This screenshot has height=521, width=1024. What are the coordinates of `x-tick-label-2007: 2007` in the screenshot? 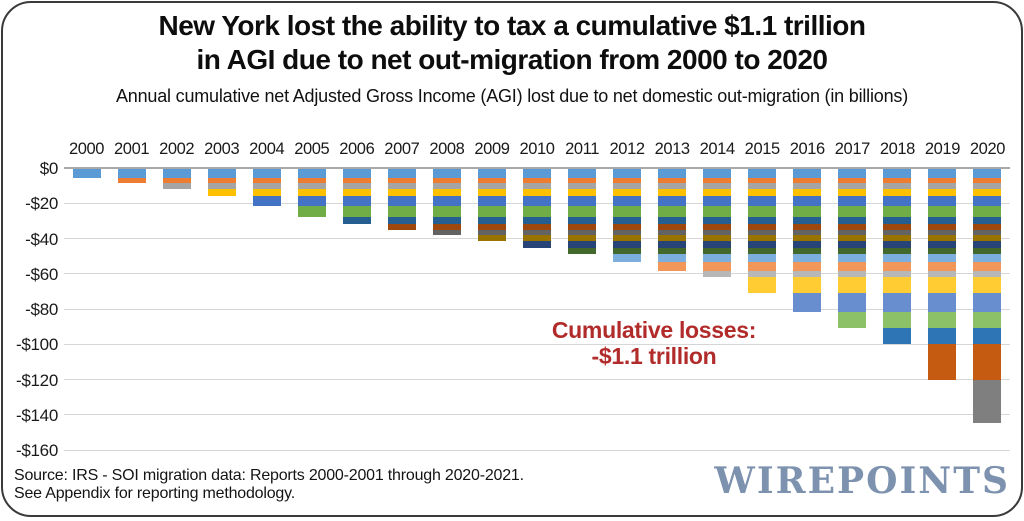 It's located at (402, 149).